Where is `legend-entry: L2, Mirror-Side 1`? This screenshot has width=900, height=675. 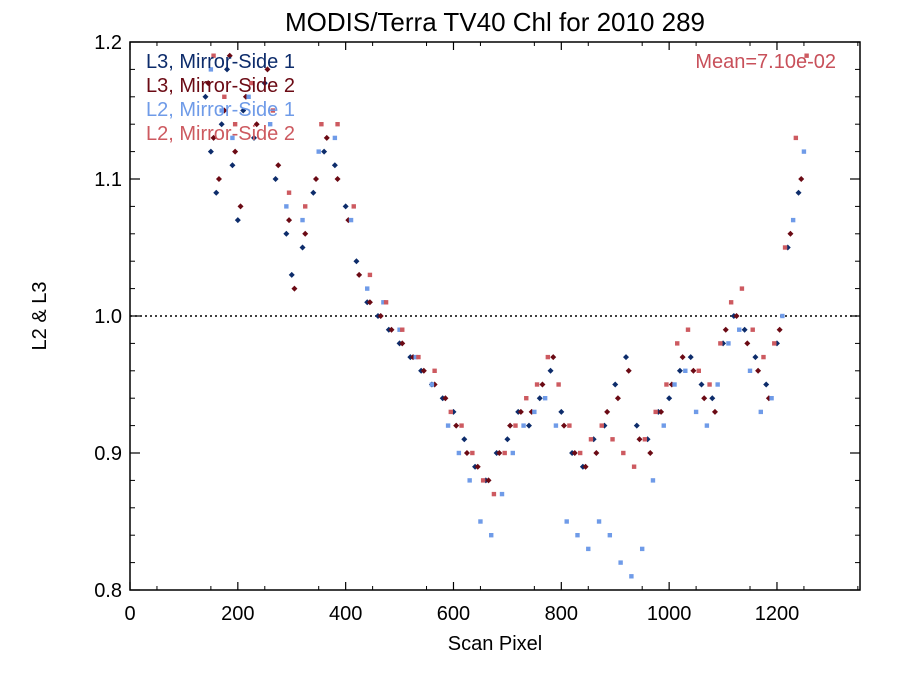
legend-entry: L2, Mirror-Side 1 is located at coordinates (220, 110).